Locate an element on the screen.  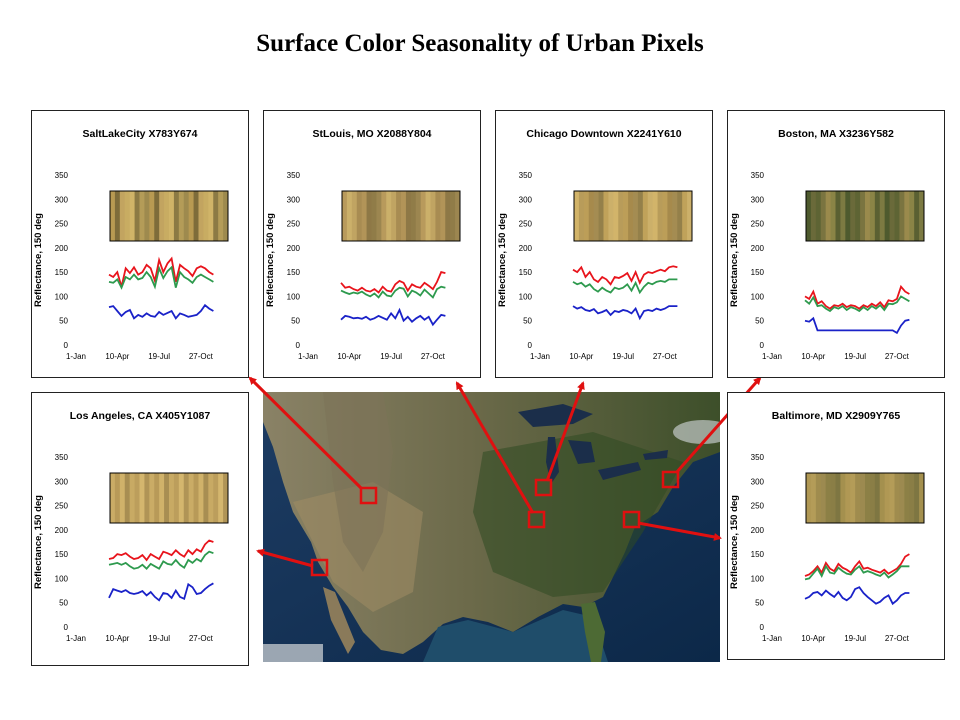
chart-title: Los Angeles, CA X405Y1087 is located at coordinates (140, 416).